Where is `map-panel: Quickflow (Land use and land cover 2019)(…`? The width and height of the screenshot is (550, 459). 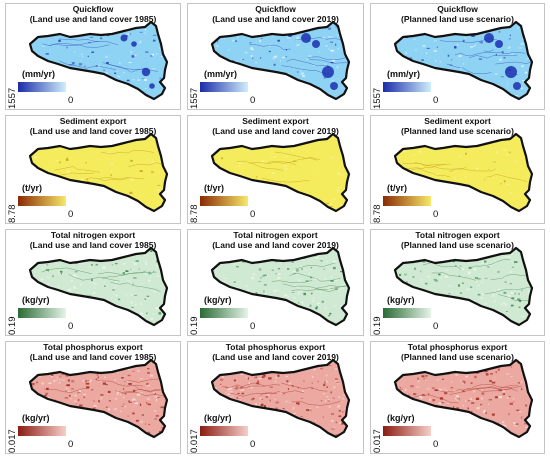
map-panel: Quickflow (Land use and land cover 2019)(… is located at coordinates (275, 56).